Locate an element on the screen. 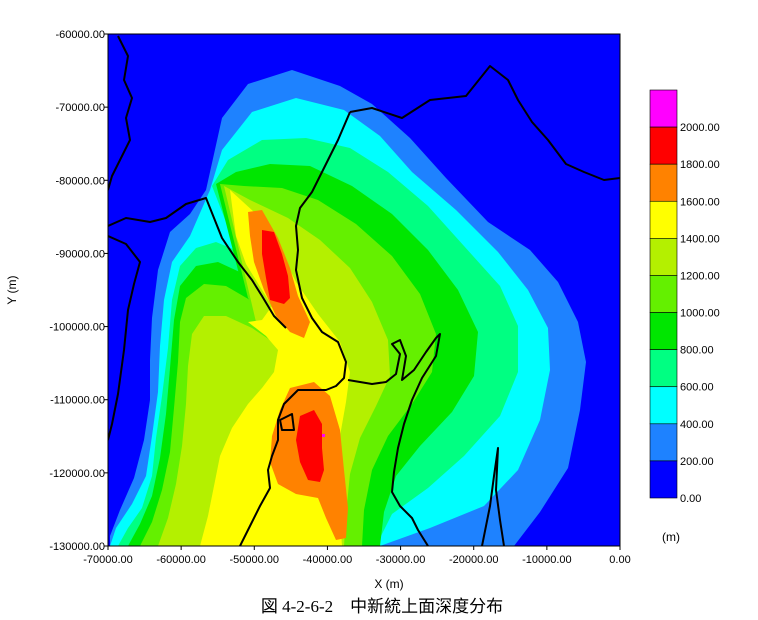 Image resolution: width=758 pixels, height=620 pixels. x-tick-label: -30000.00 is located at coordinates (401, 560).